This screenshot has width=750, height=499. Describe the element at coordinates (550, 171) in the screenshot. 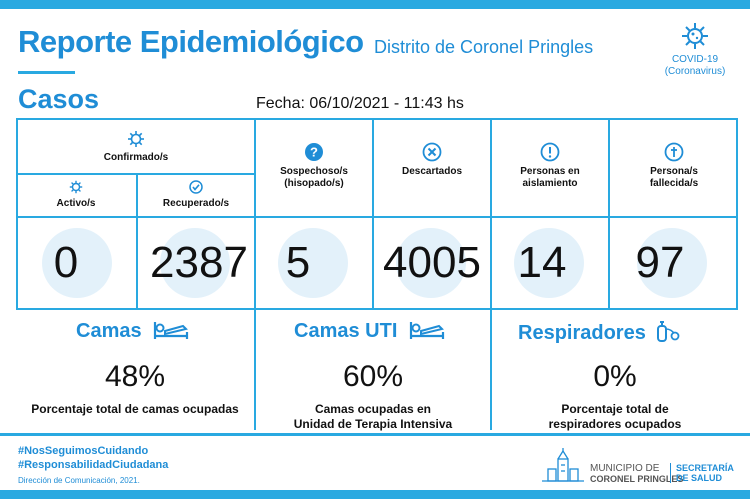

I see `aislamiento-label1: Personas en` at that location.